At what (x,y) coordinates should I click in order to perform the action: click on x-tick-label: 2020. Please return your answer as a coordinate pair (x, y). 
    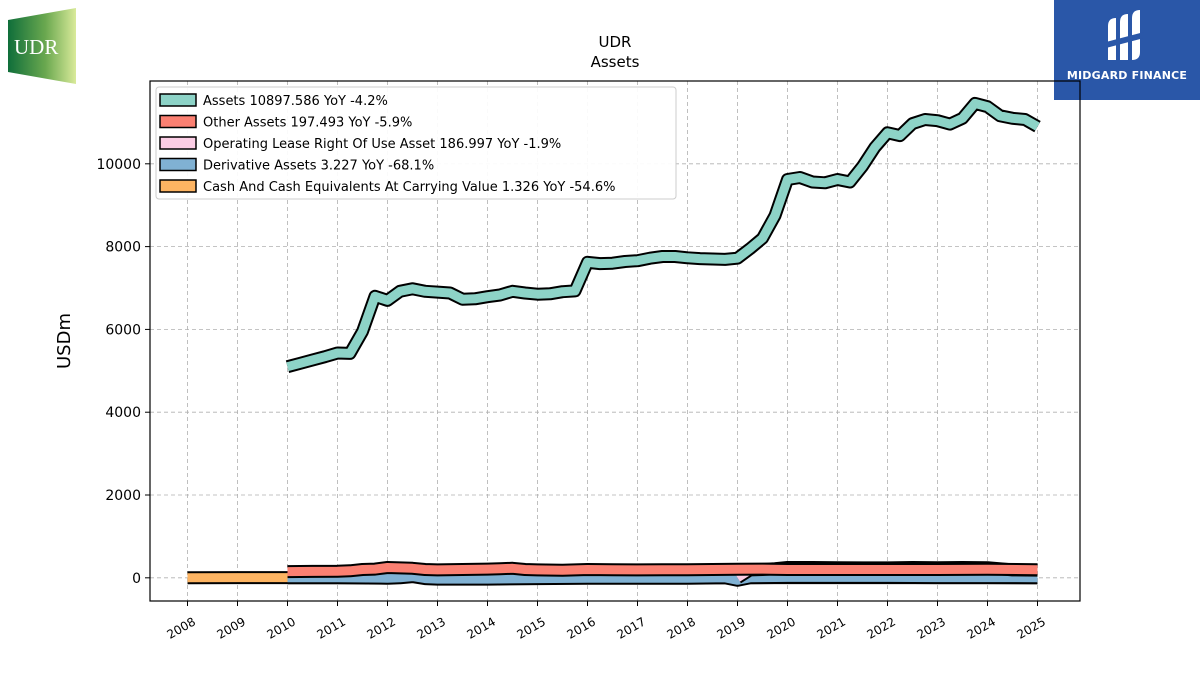
    Looking at the image, I should click on (781, 627).